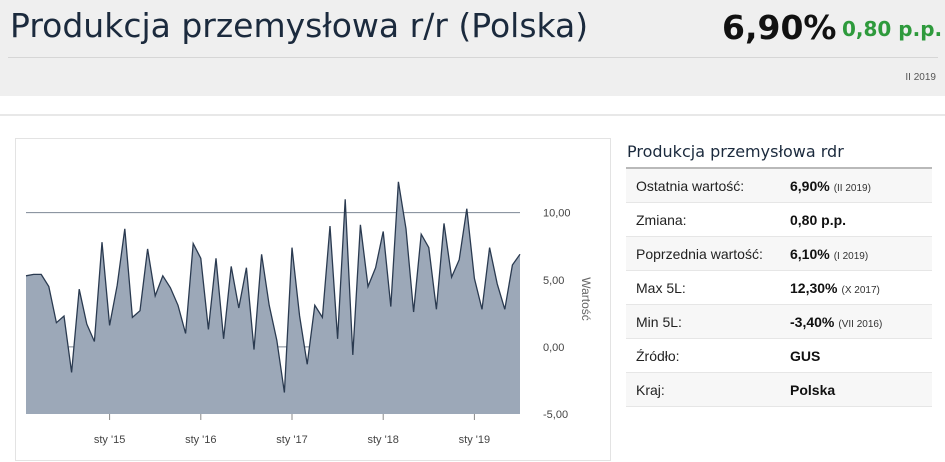  What do you see at coordinates (779, 154) in the screenshot?
I see `stats-panel-title: Produkcja przemysłowa rdr` at bounding box center [779, 154].